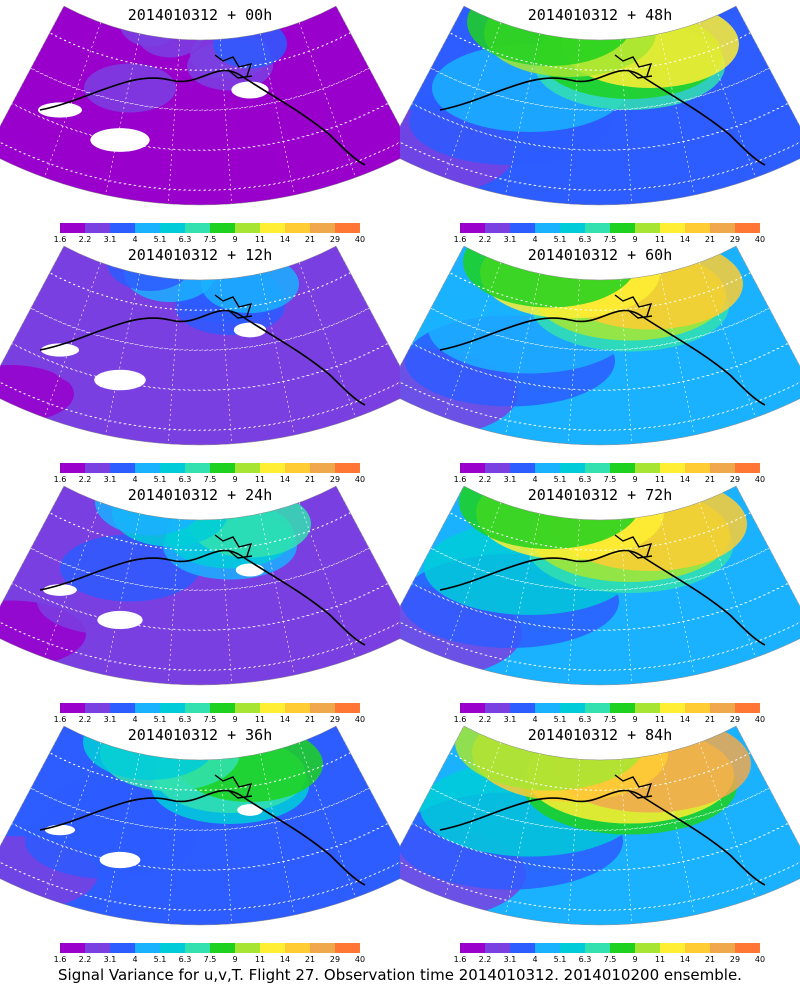 The height and width of the screenshot is (1000, 800). I want to click on panel-title: 2014010312 + 00h, so click(200, 15).